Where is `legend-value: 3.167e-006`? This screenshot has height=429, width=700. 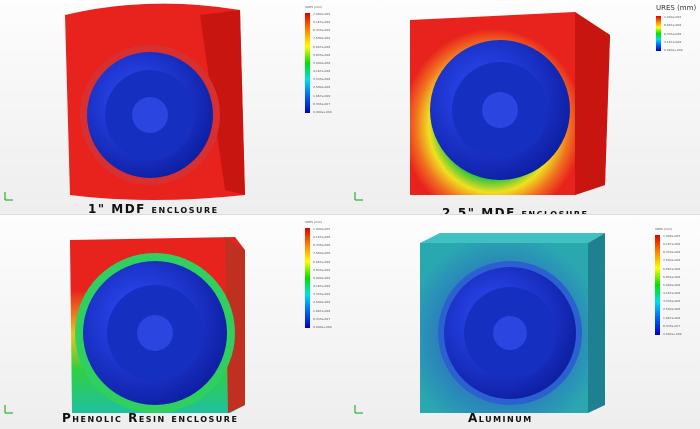
legend-value: 3.167e-006 is located at coordinates (673, 41).